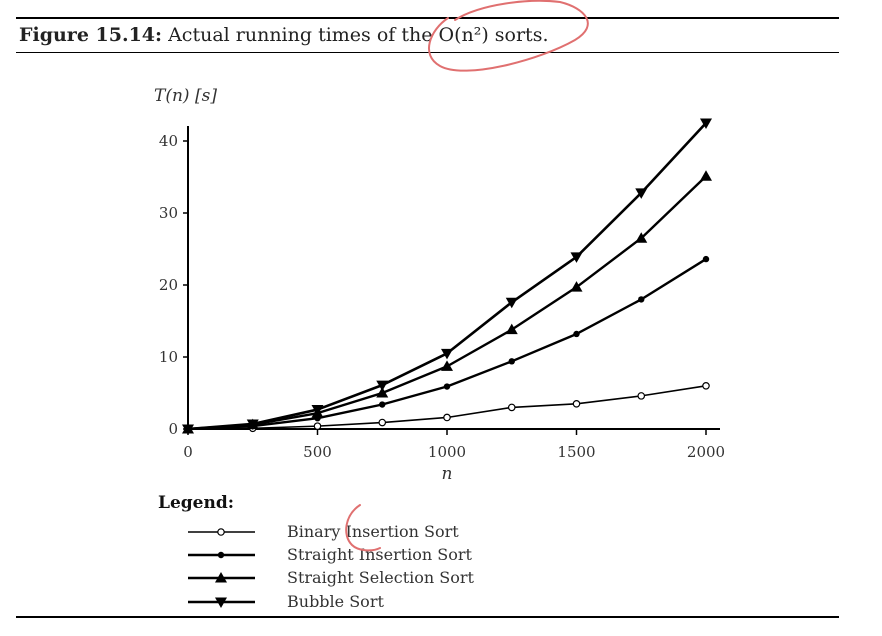 Image resolution: width=882 pixels, height=636 pixels. Describe the element at coordinates (173, 429) in the screenshot. I see `y-tick-label: 0` at that location.